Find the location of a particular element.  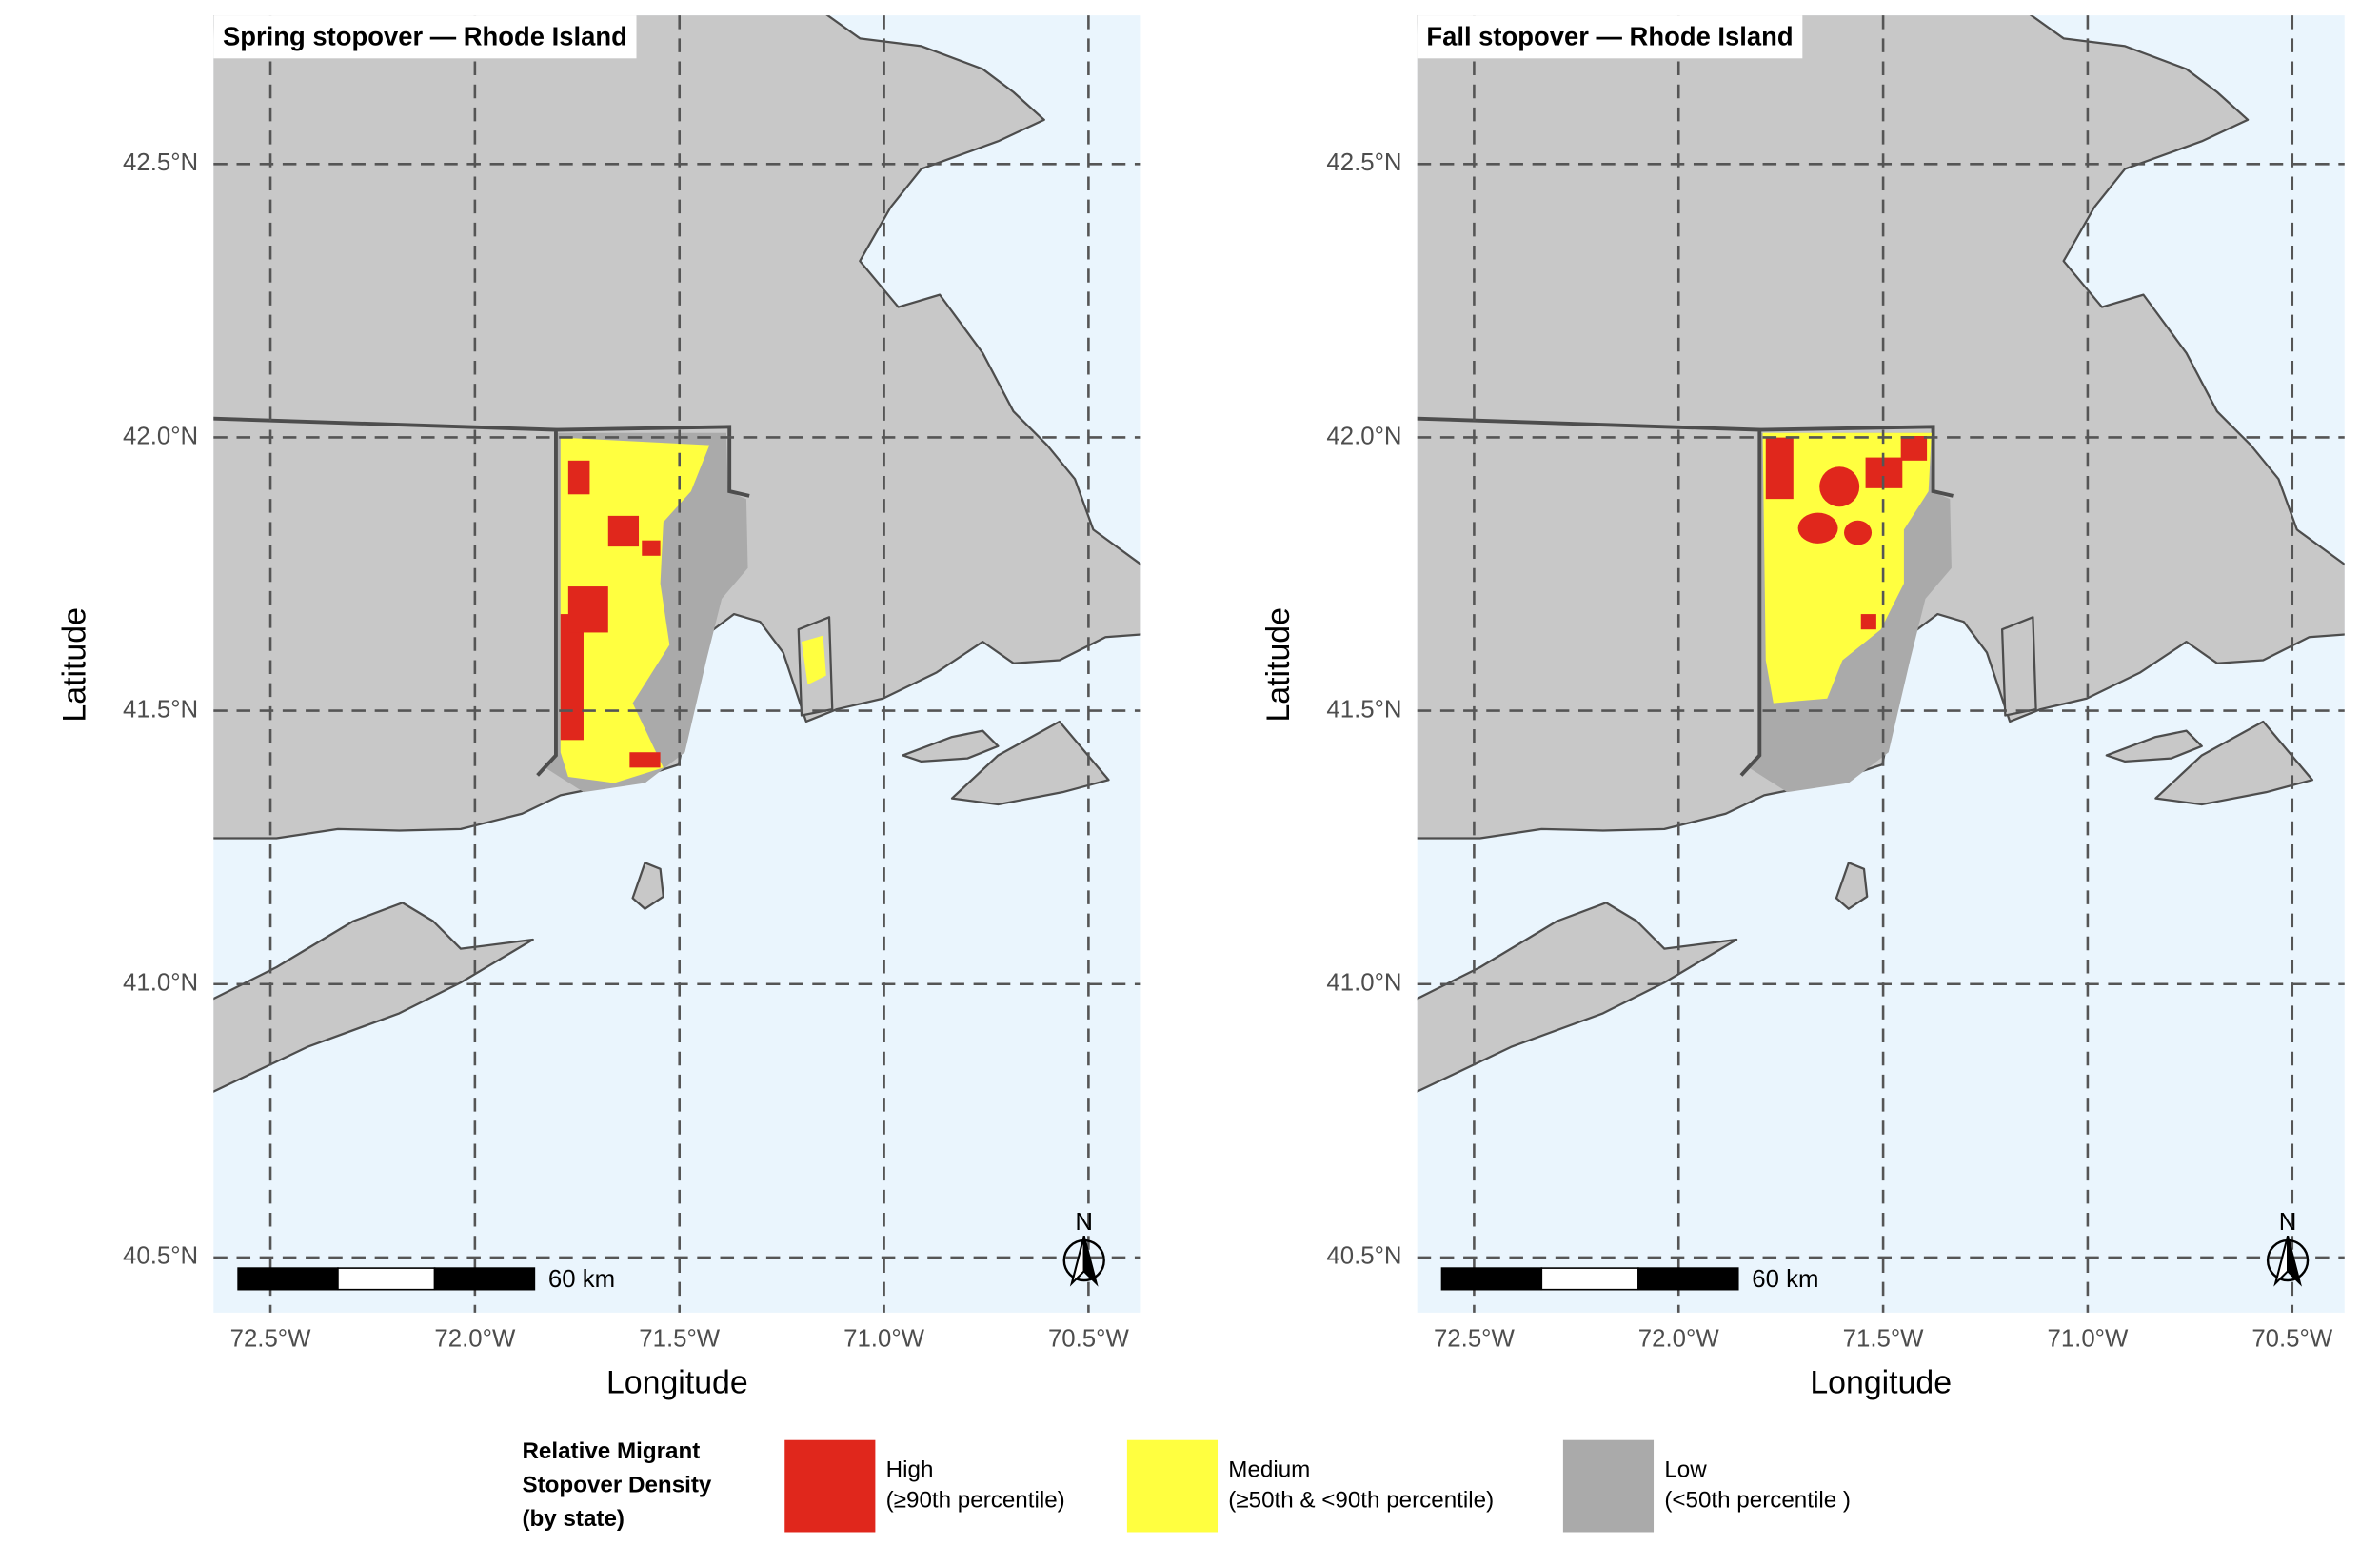

legend-label: Medium is located at coordinates (1269, 1469).